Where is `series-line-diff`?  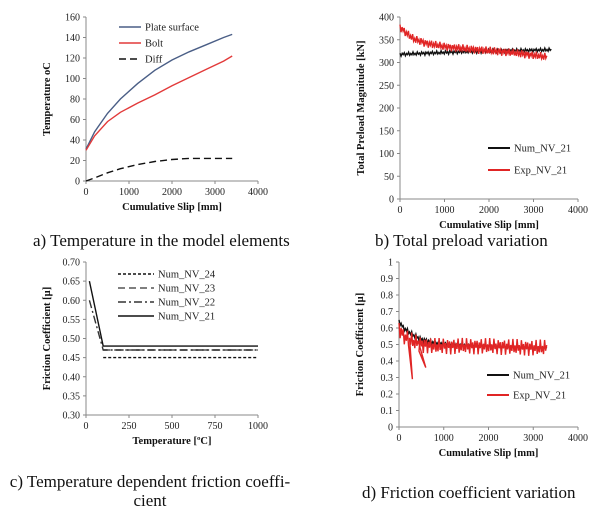 series-line-diff is located at coordinates (159, 169).